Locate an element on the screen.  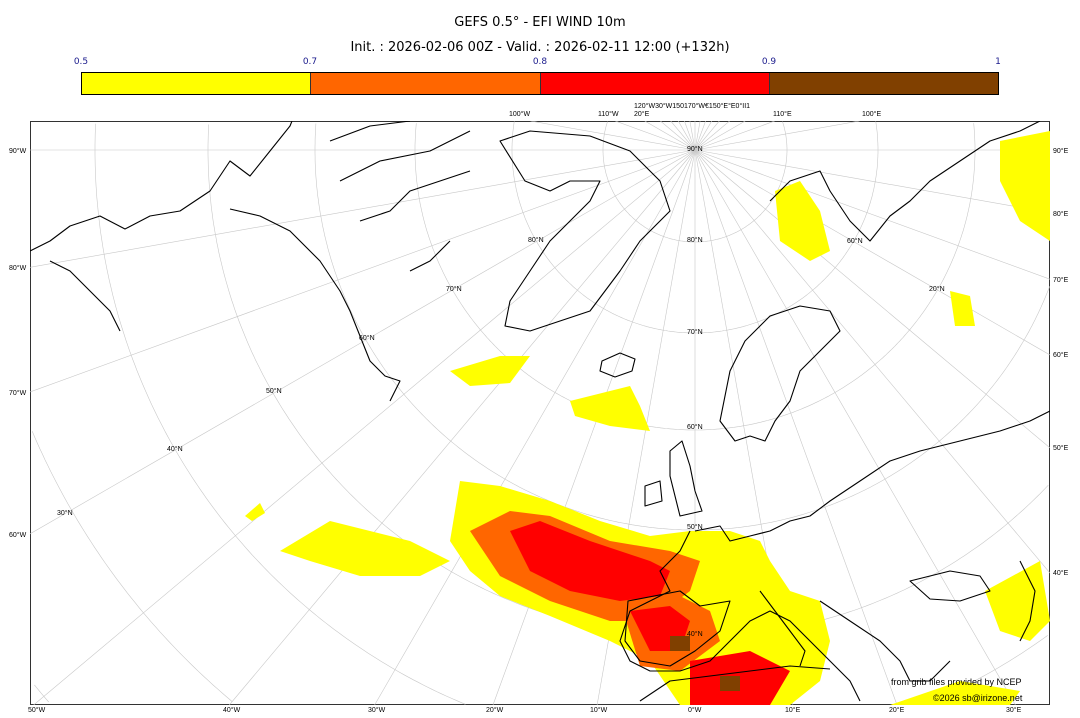
lon-label: 110°W is located at coordinates (608, 114).